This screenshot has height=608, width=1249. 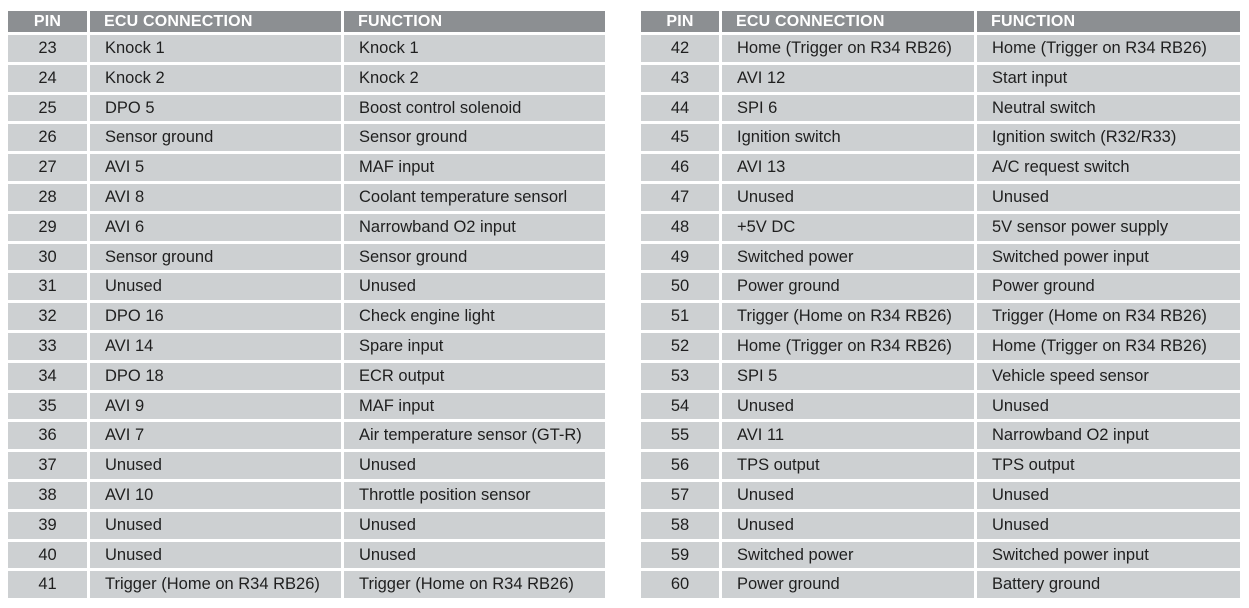 I want to click on cell-ecu-connection: TPS output, so click(x=848, y=465).